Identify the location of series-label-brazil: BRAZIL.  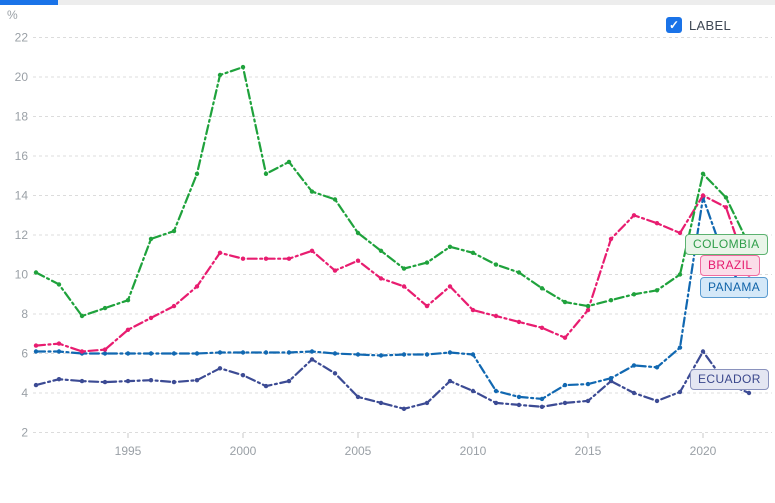
(730, 265).